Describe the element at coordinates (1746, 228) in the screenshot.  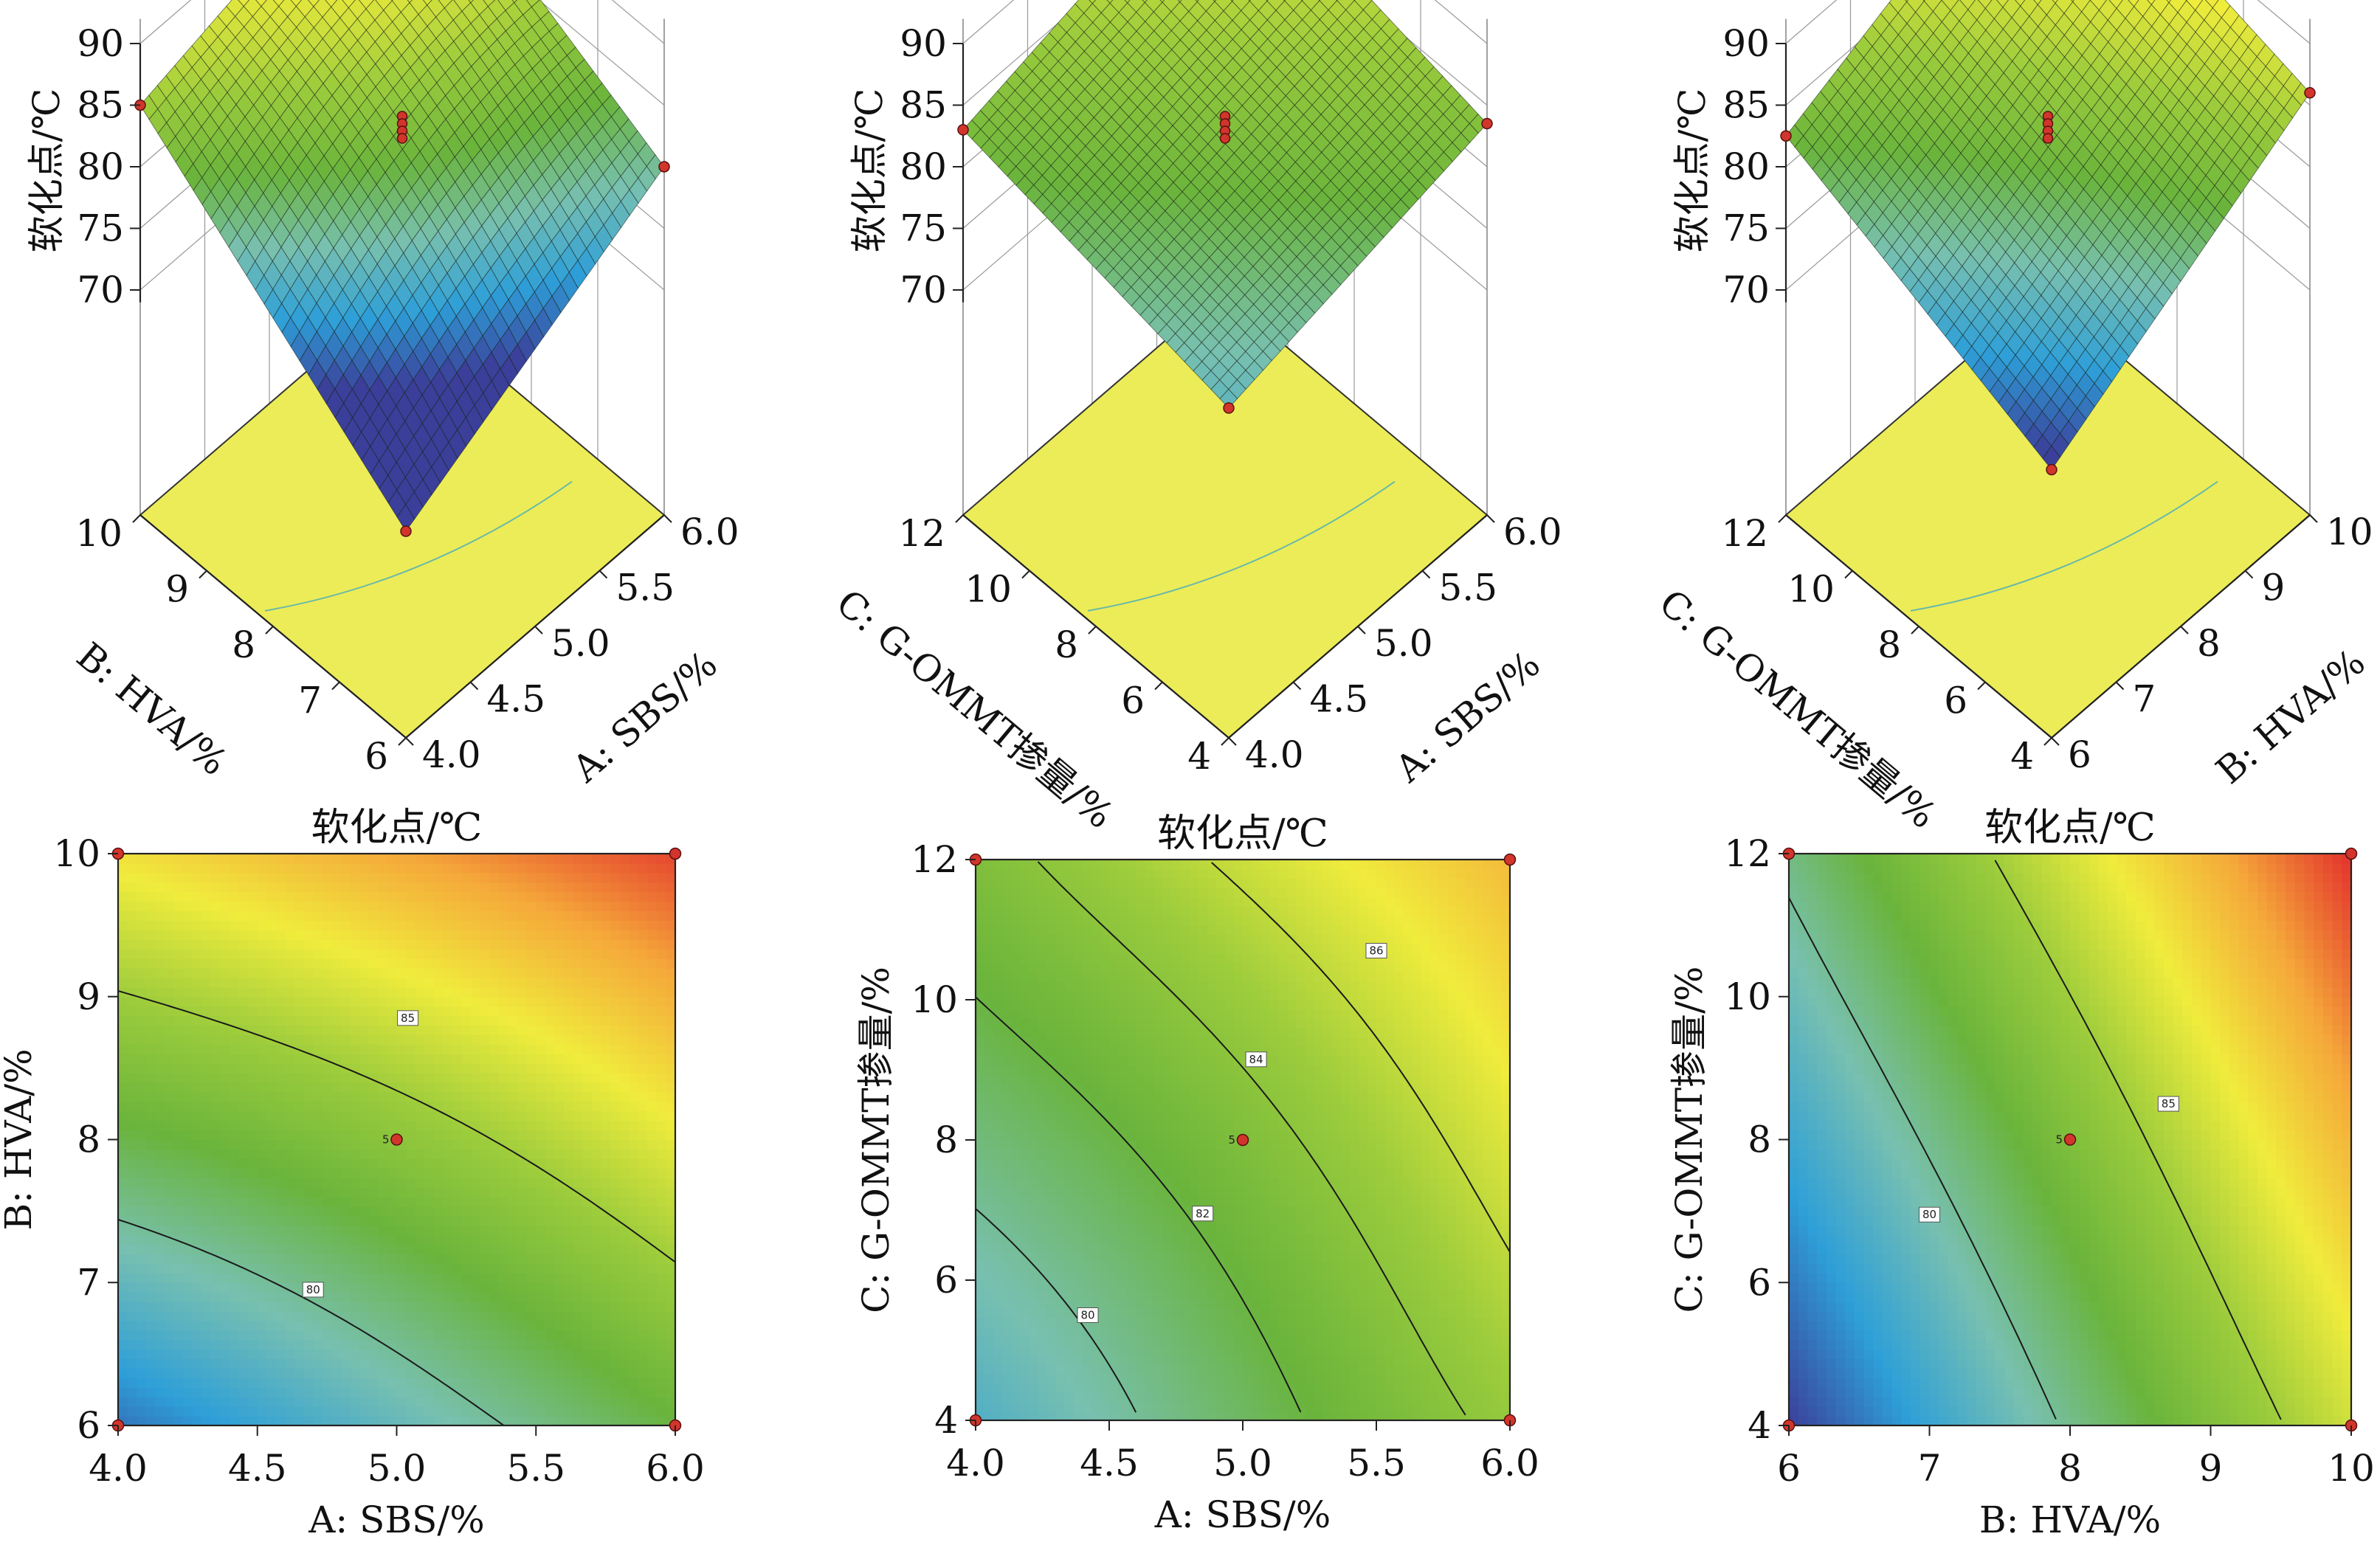
I see `z-tick-label: 75` at that location.